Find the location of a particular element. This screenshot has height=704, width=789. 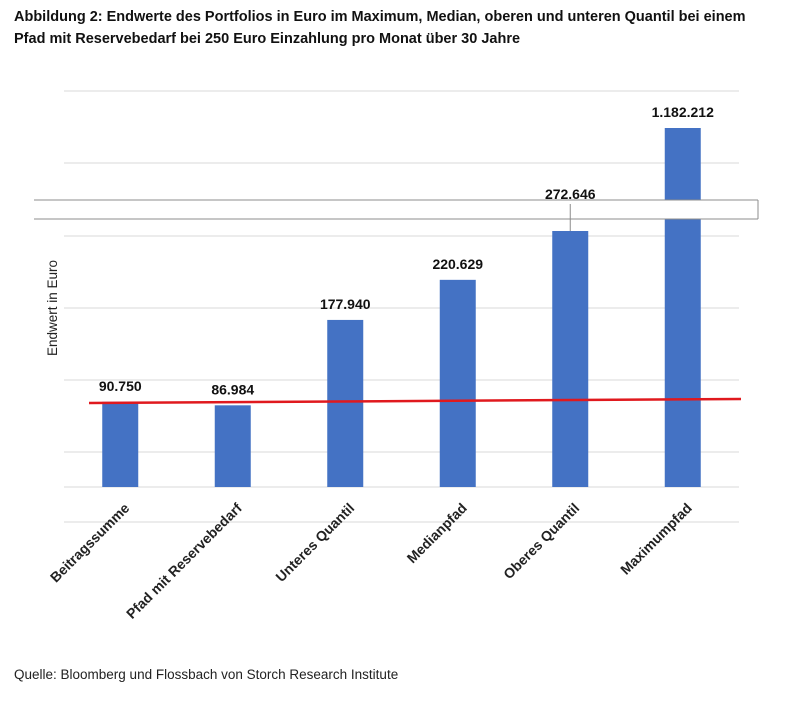

axis-break is located at coordinates (396, 215).